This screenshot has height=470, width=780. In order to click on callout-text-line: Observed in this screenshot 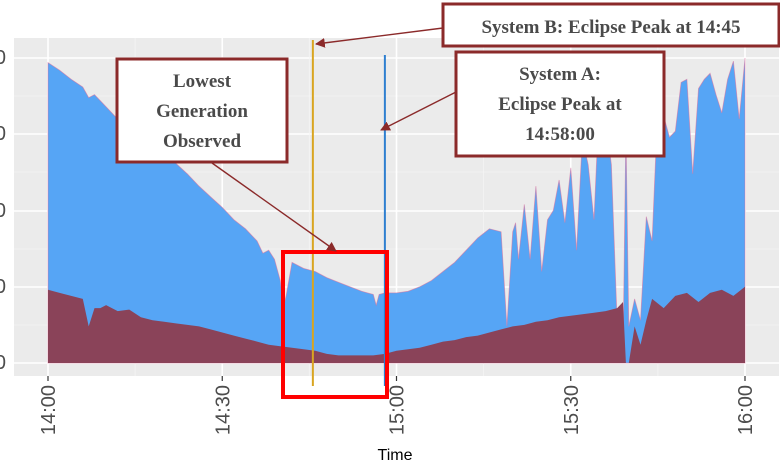, I will do `click(202, 141)`.